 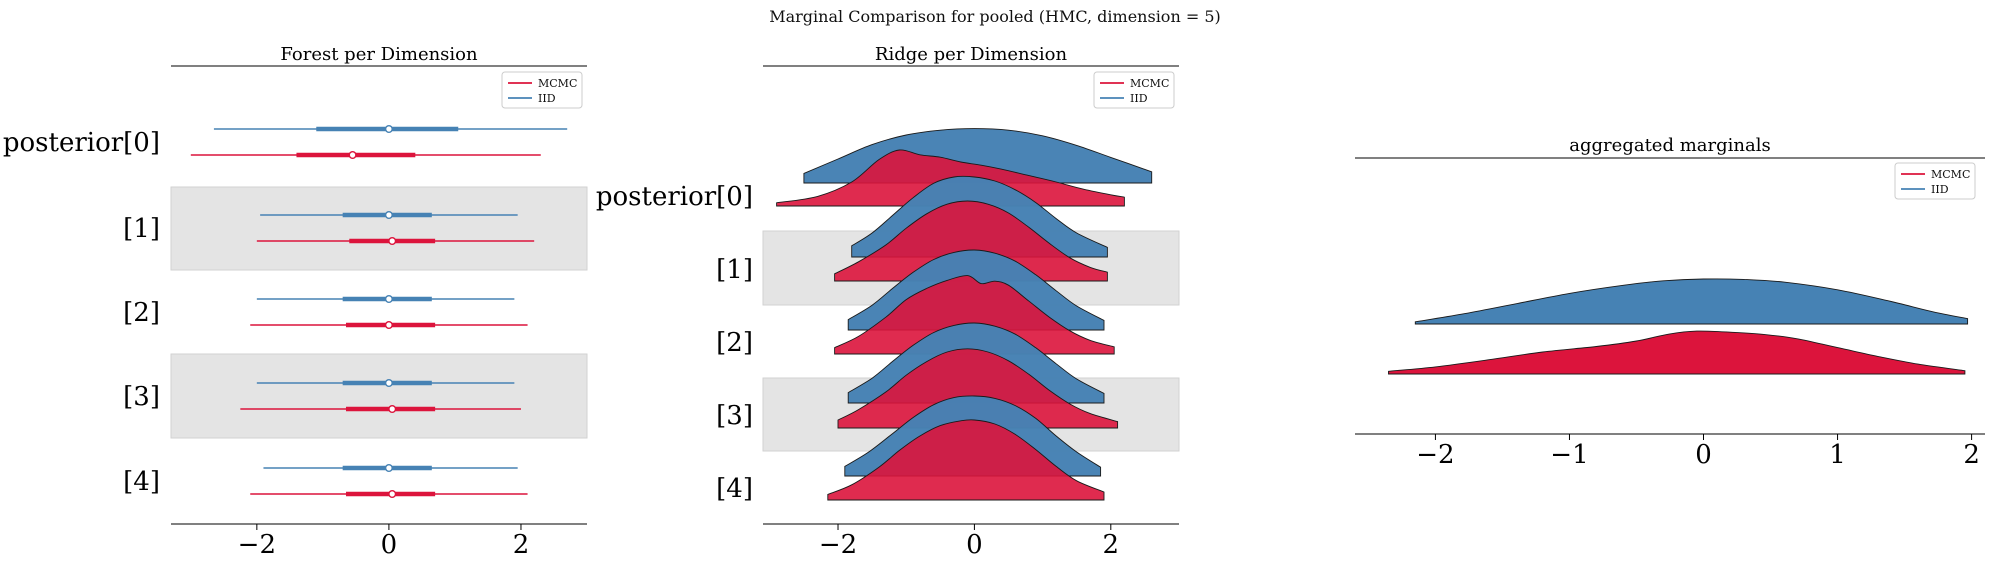 I want to click on panel-title: Ridge per Dimension, so click(x=971, y=54).